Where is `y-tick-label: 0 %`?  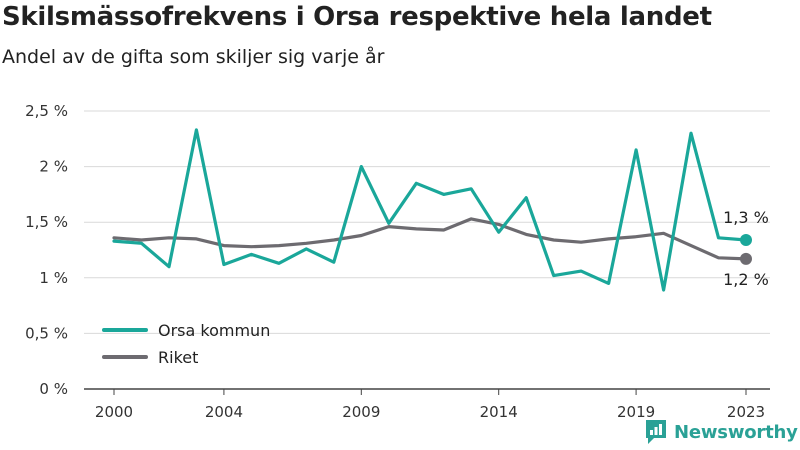
y-tick-label: 0 % is located at coordinates (53, 389).